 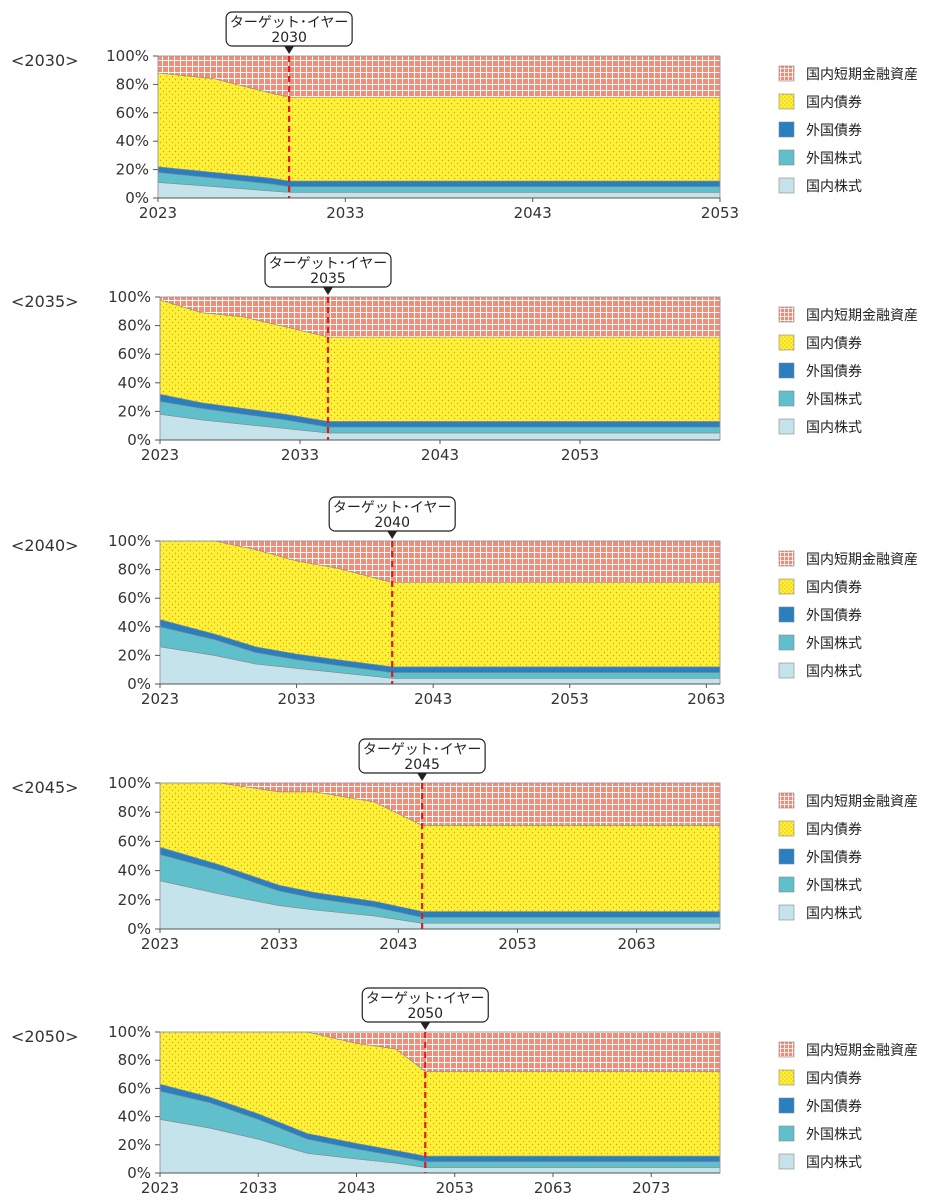 I want to click on callout-line2: 2045, so click(x=422, y=765).